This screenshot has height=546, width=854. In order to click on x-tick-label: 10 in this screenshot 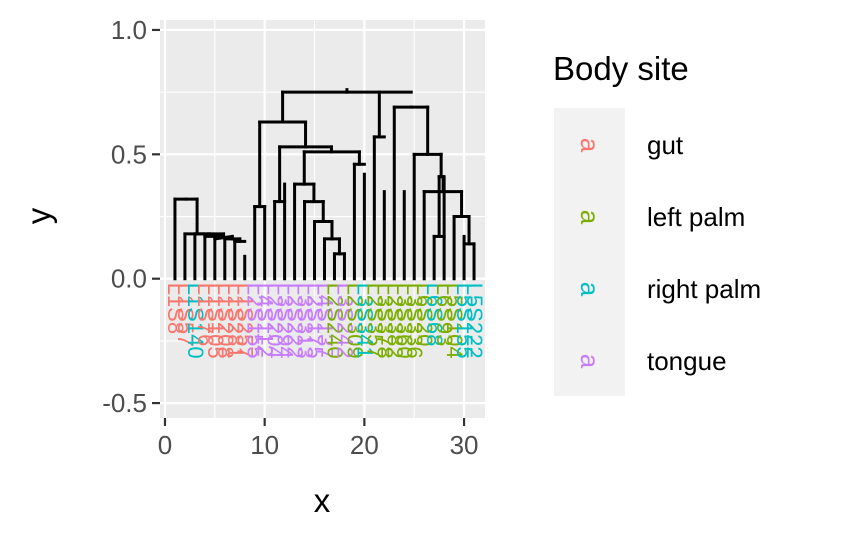, I will do `click(264, 445)`.